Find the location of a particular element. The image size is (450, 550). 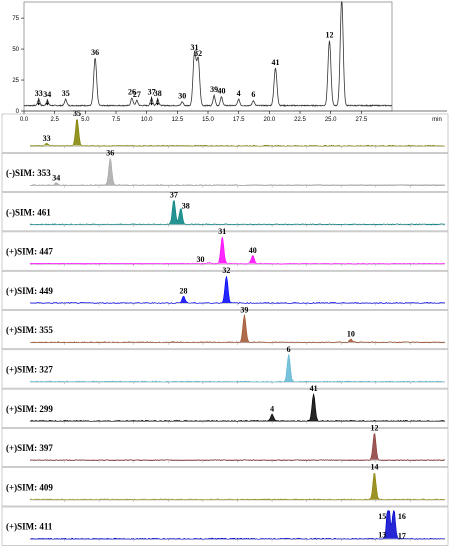

sim-peak-label-34: 34 is located at coordinates (56, 177).